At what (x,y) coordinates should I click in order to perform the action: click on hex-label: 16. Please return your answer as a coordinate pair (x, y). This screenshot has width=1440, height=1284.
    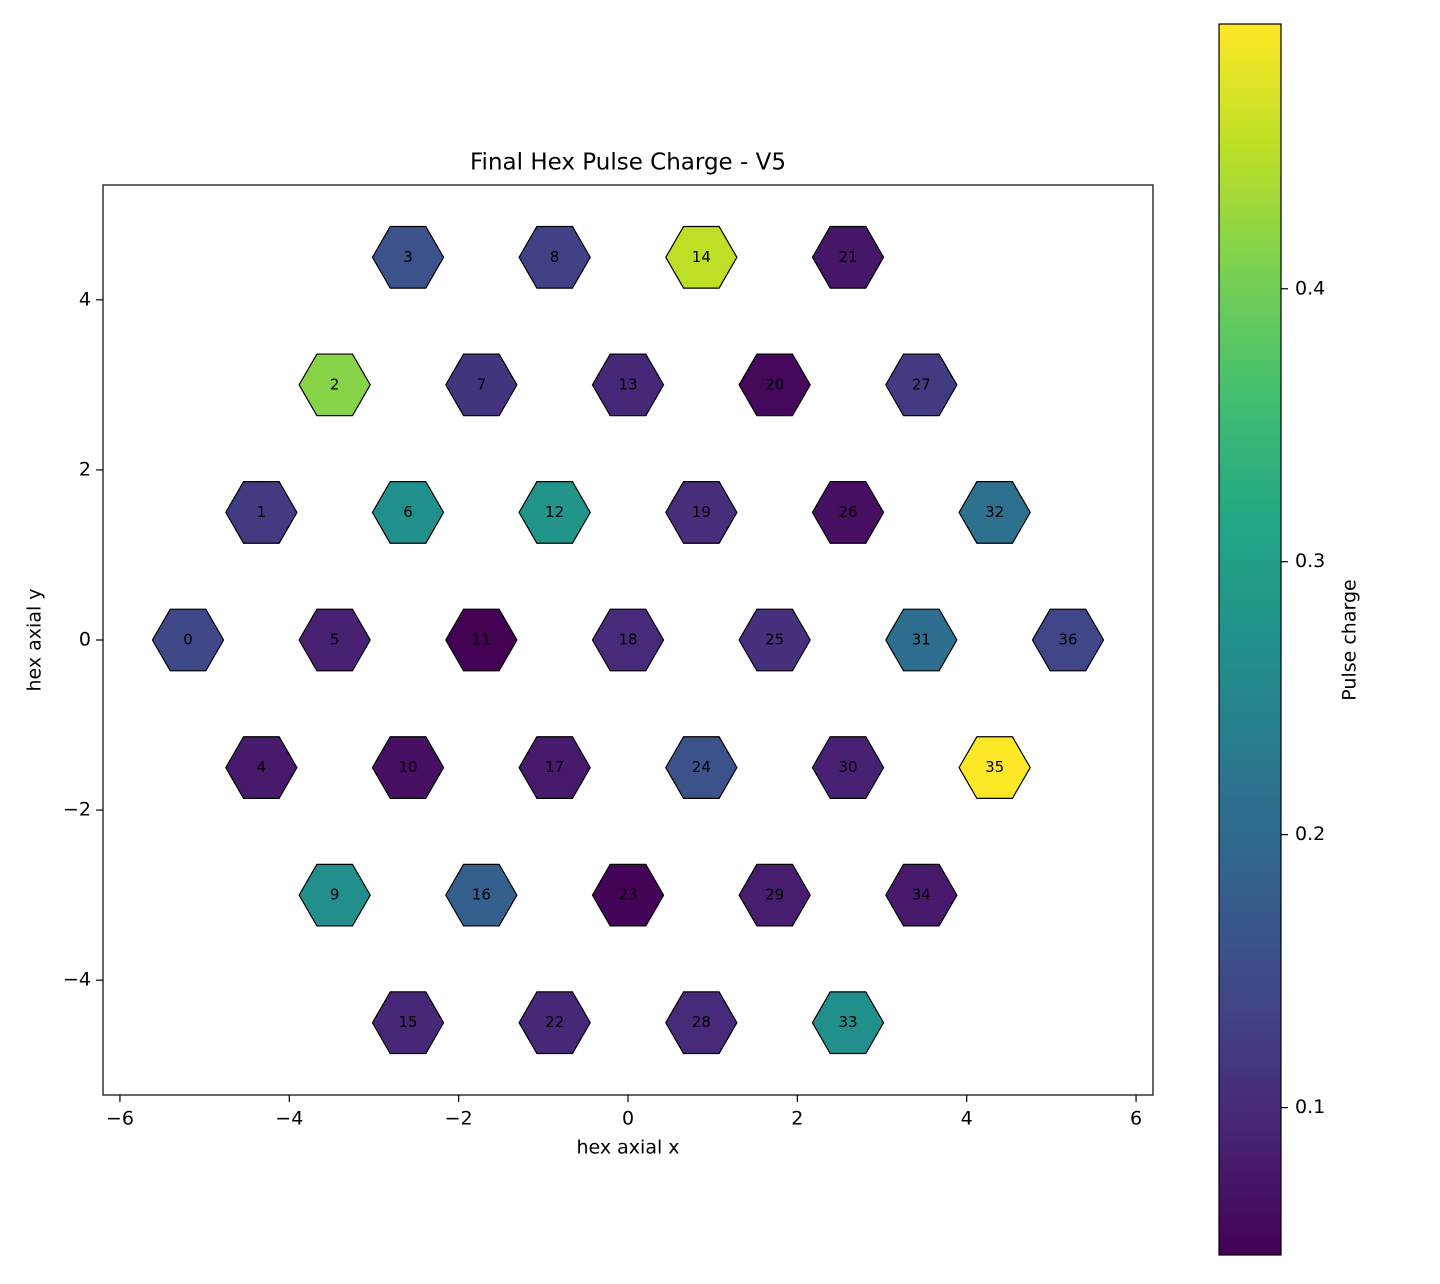
    Looking at the image, I should click on (481, 895).